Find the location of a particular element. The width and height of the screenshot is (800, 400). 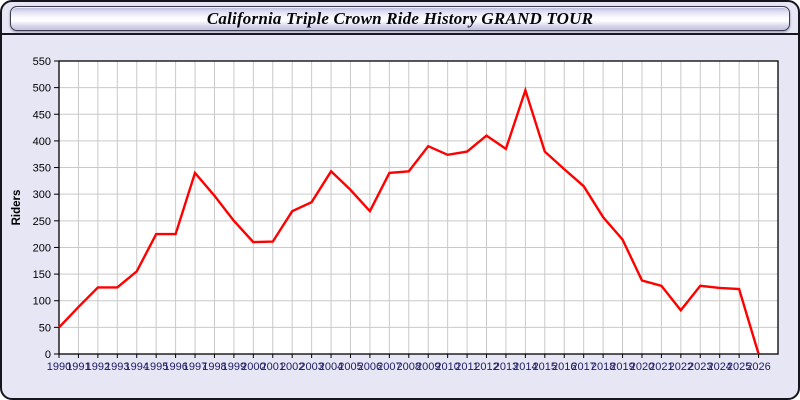

svg-text: 0 is located at coordinates (48, 355).